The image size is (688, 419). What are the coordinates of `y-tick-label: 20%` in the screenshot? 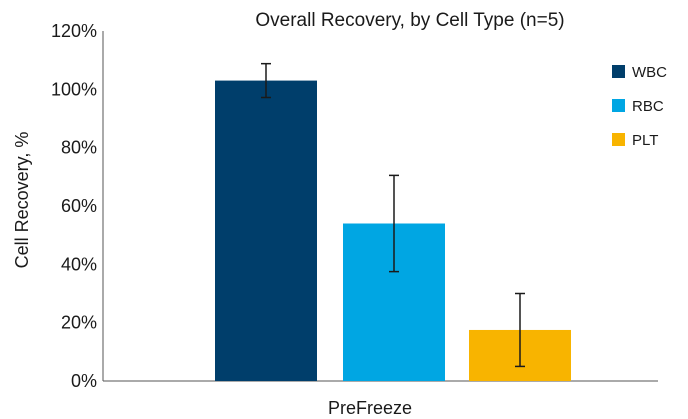 It's located at (79, 323).